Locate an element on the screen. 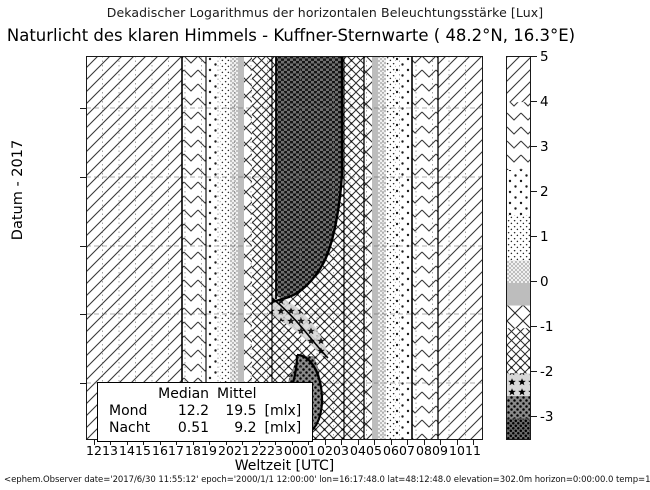 This screenshot has width=650, height=490. cb-tick-mark-m2 is located at coordinates (534, 371).